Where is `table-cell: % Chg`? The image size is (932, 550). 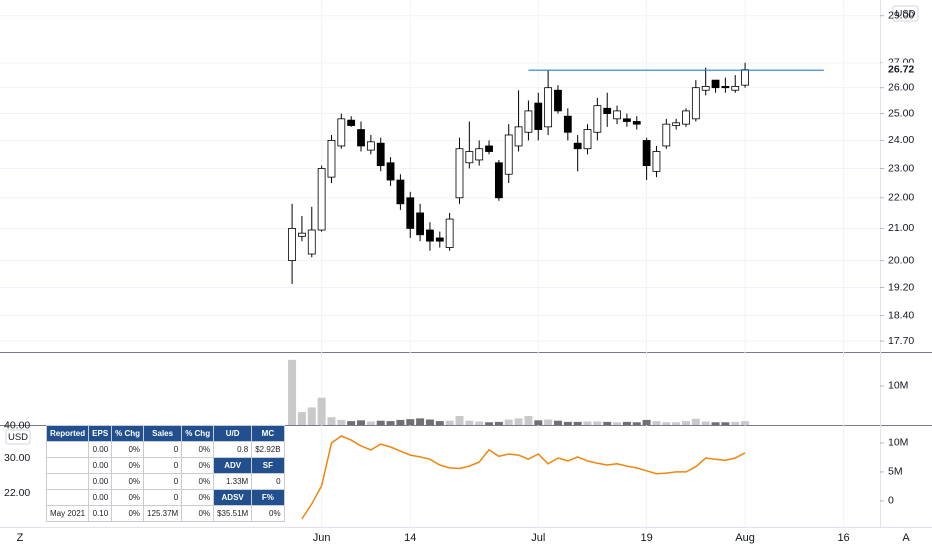
table-cell: % Chg is located at coordinates (128, 433).